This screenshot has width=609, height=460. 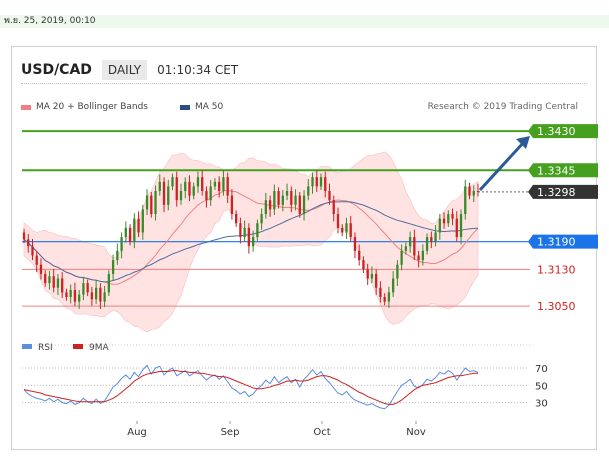 What do you see at coordinates (99, 348) in the screenshot?
I see `ma9-legend-label: 9MA` at bounding box center [99, 348].